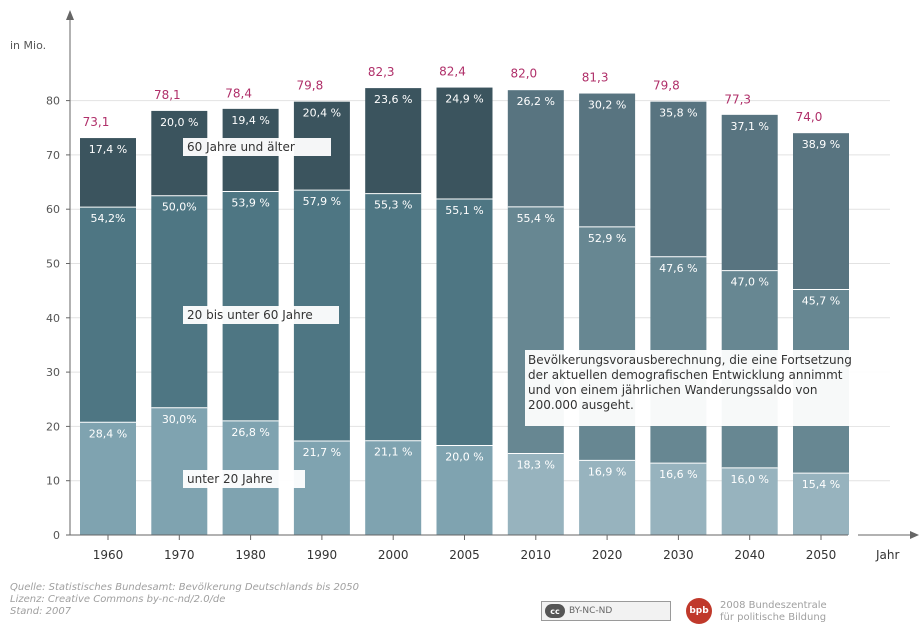  Describe the element at coordinates (523, 74) in the screenshot. I see `total-value-label: 82,0` at that location.